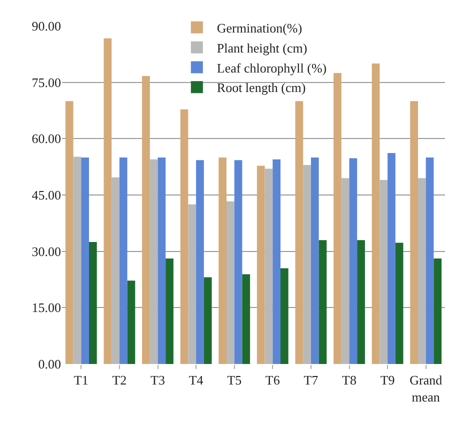 Image resolution: width=457 pixels, height=434 pixels. Describe the element at coordinates (261, 88) in the screenshot. I see `legend-label: Root length (cm)` at that location.